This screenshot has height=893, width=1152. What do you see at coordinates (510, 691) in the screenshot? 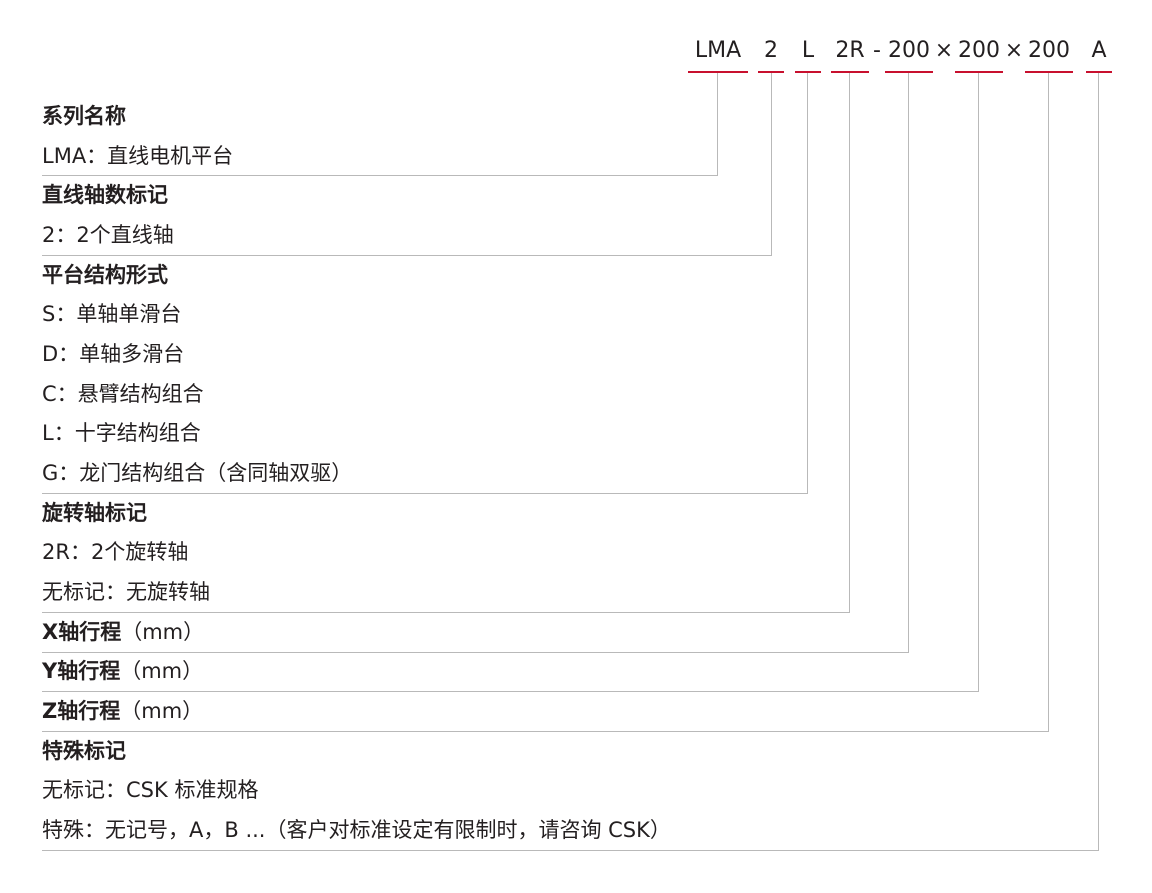
I see `divider-y-stroke` at bounding box center [510, 691].